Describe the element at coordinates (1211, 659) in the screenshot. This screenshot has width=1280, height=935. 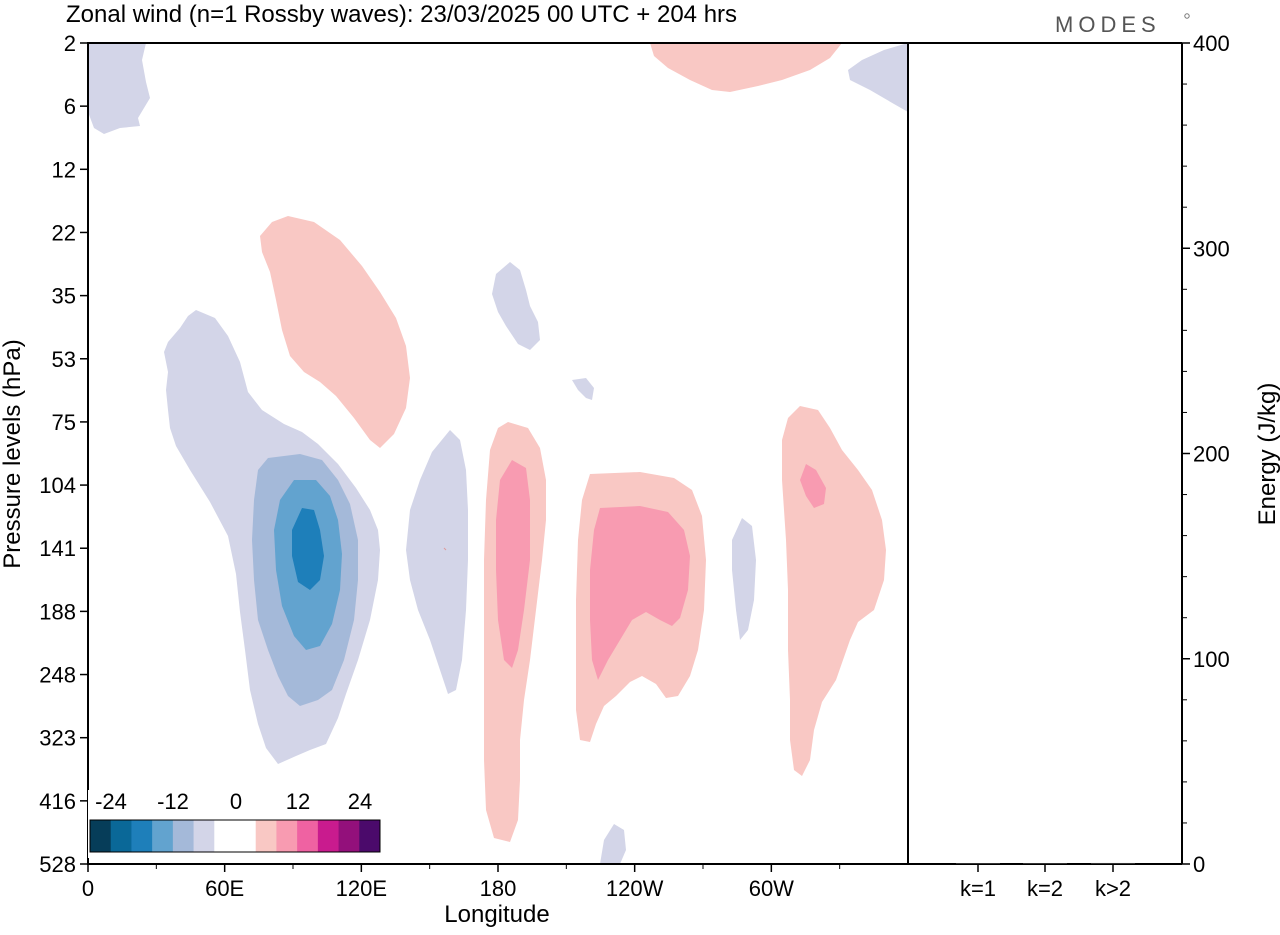
I see `energy-tick-label: 100` at that location.